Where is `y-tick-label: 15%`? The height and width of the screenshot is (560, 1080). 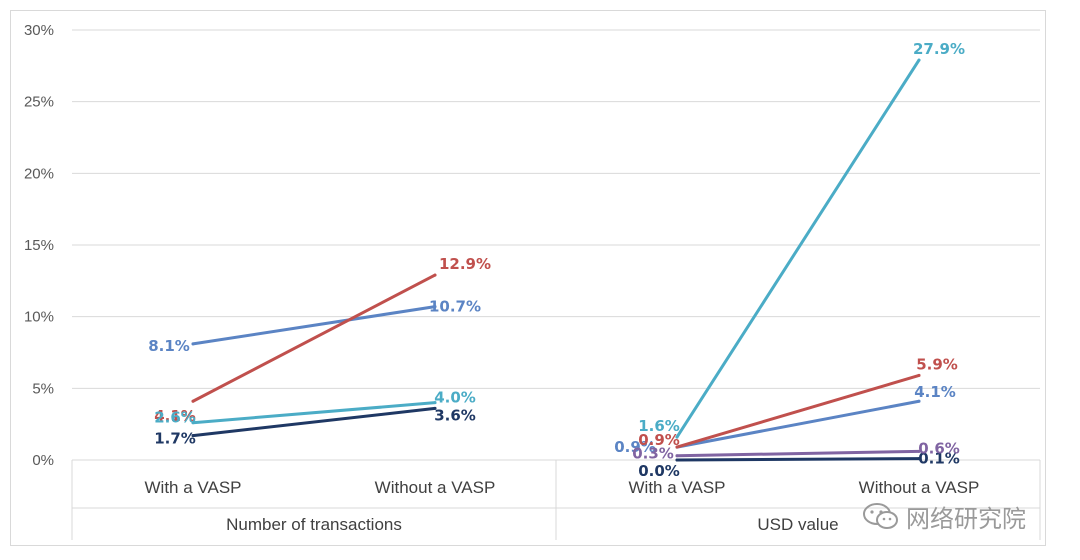 y-tick-label: 15% is located at coordinates (39, 245).